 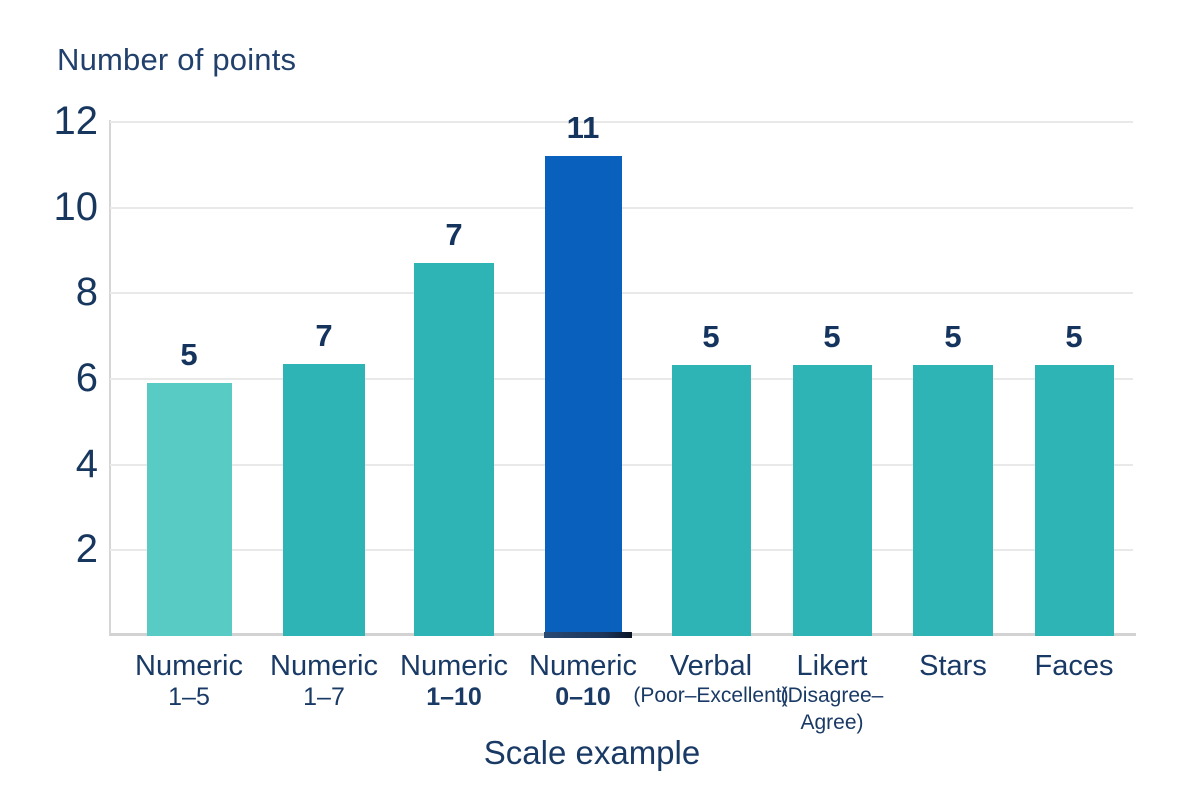 I want to click on y-axis-tick-label: 2, so click(x=86, y=549).